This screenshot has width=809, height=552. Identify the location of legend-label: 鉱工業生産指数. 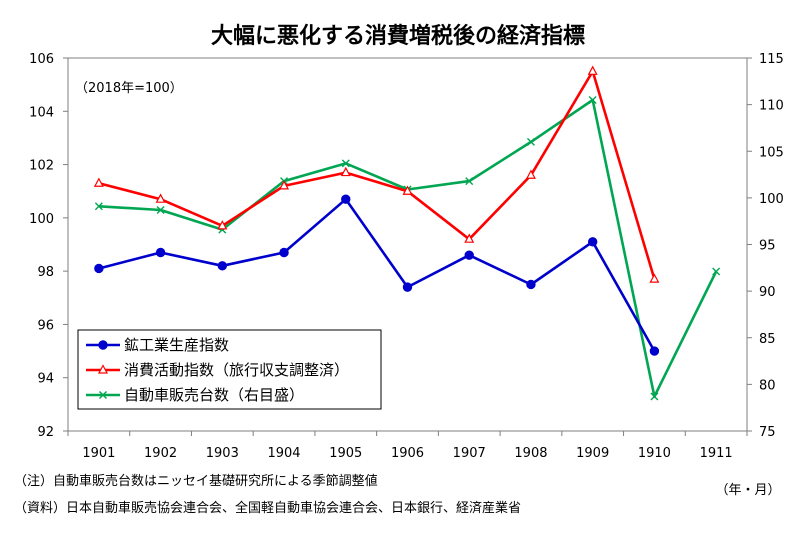
(176, 345).